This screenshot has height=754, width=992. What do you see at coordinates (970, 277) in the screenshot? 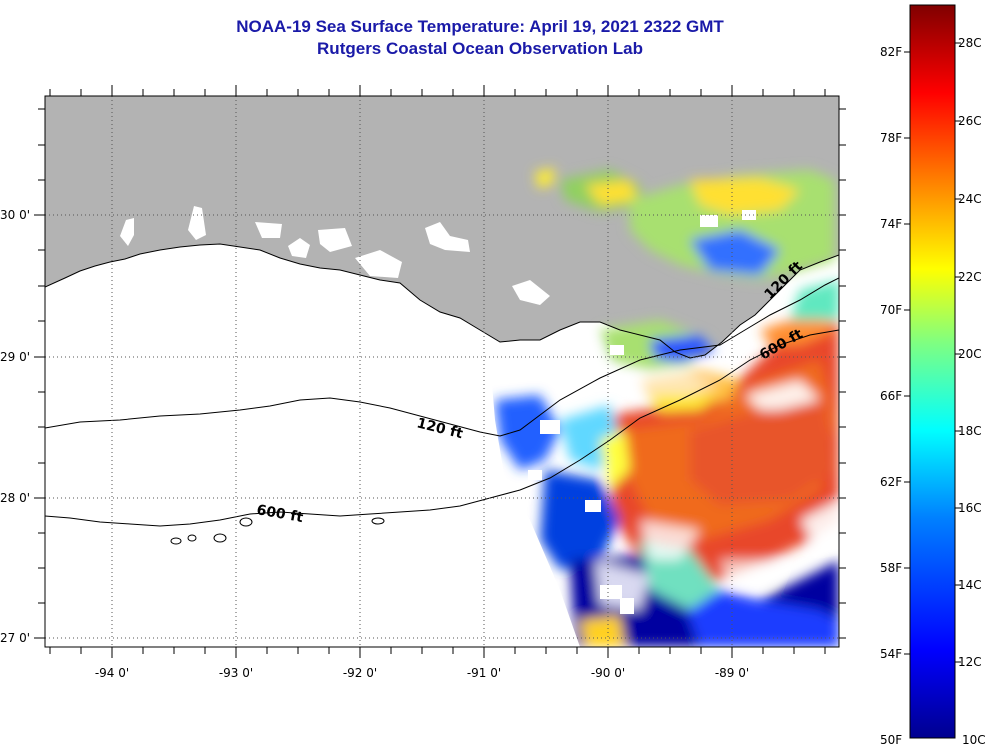
I see `cbar-c-22: 22C` at bounding box center [970, 277].